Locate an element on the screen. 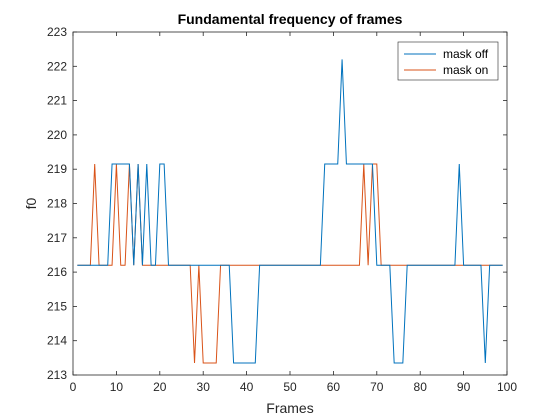 Image resolution: width=560 pixels, height=420 pixels. x-tick-label: 40 is located at coordinates (247, 387).